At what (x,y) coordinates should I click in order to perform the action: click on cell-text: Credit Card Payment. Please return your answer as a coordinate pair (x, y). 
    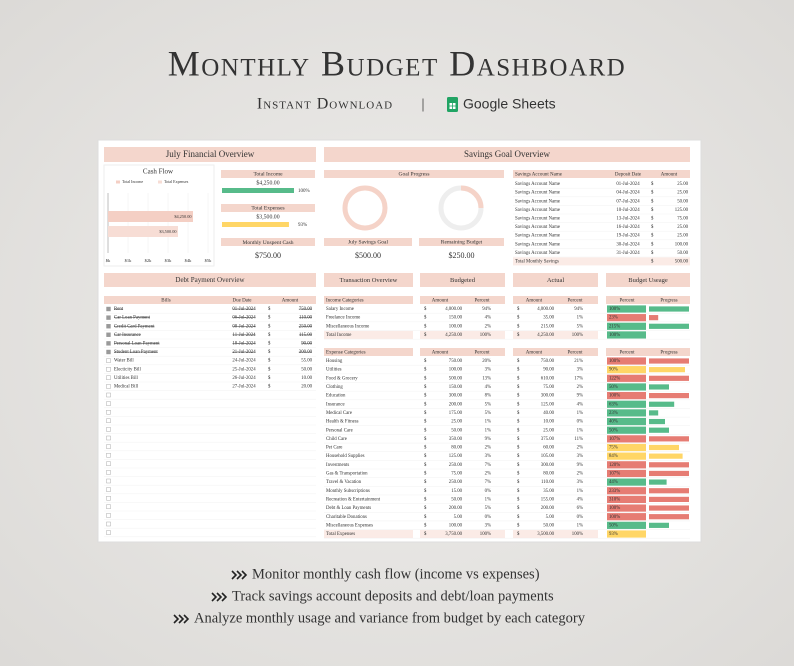
    Looking at the image, I should click on (134, 326).